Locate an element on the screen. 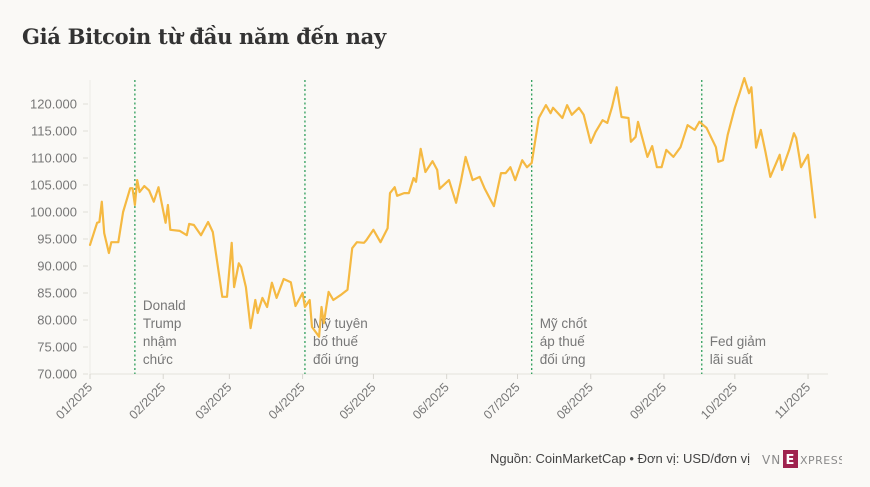  x-tick-label: 01/2025 is located at coordinates (74, 401).